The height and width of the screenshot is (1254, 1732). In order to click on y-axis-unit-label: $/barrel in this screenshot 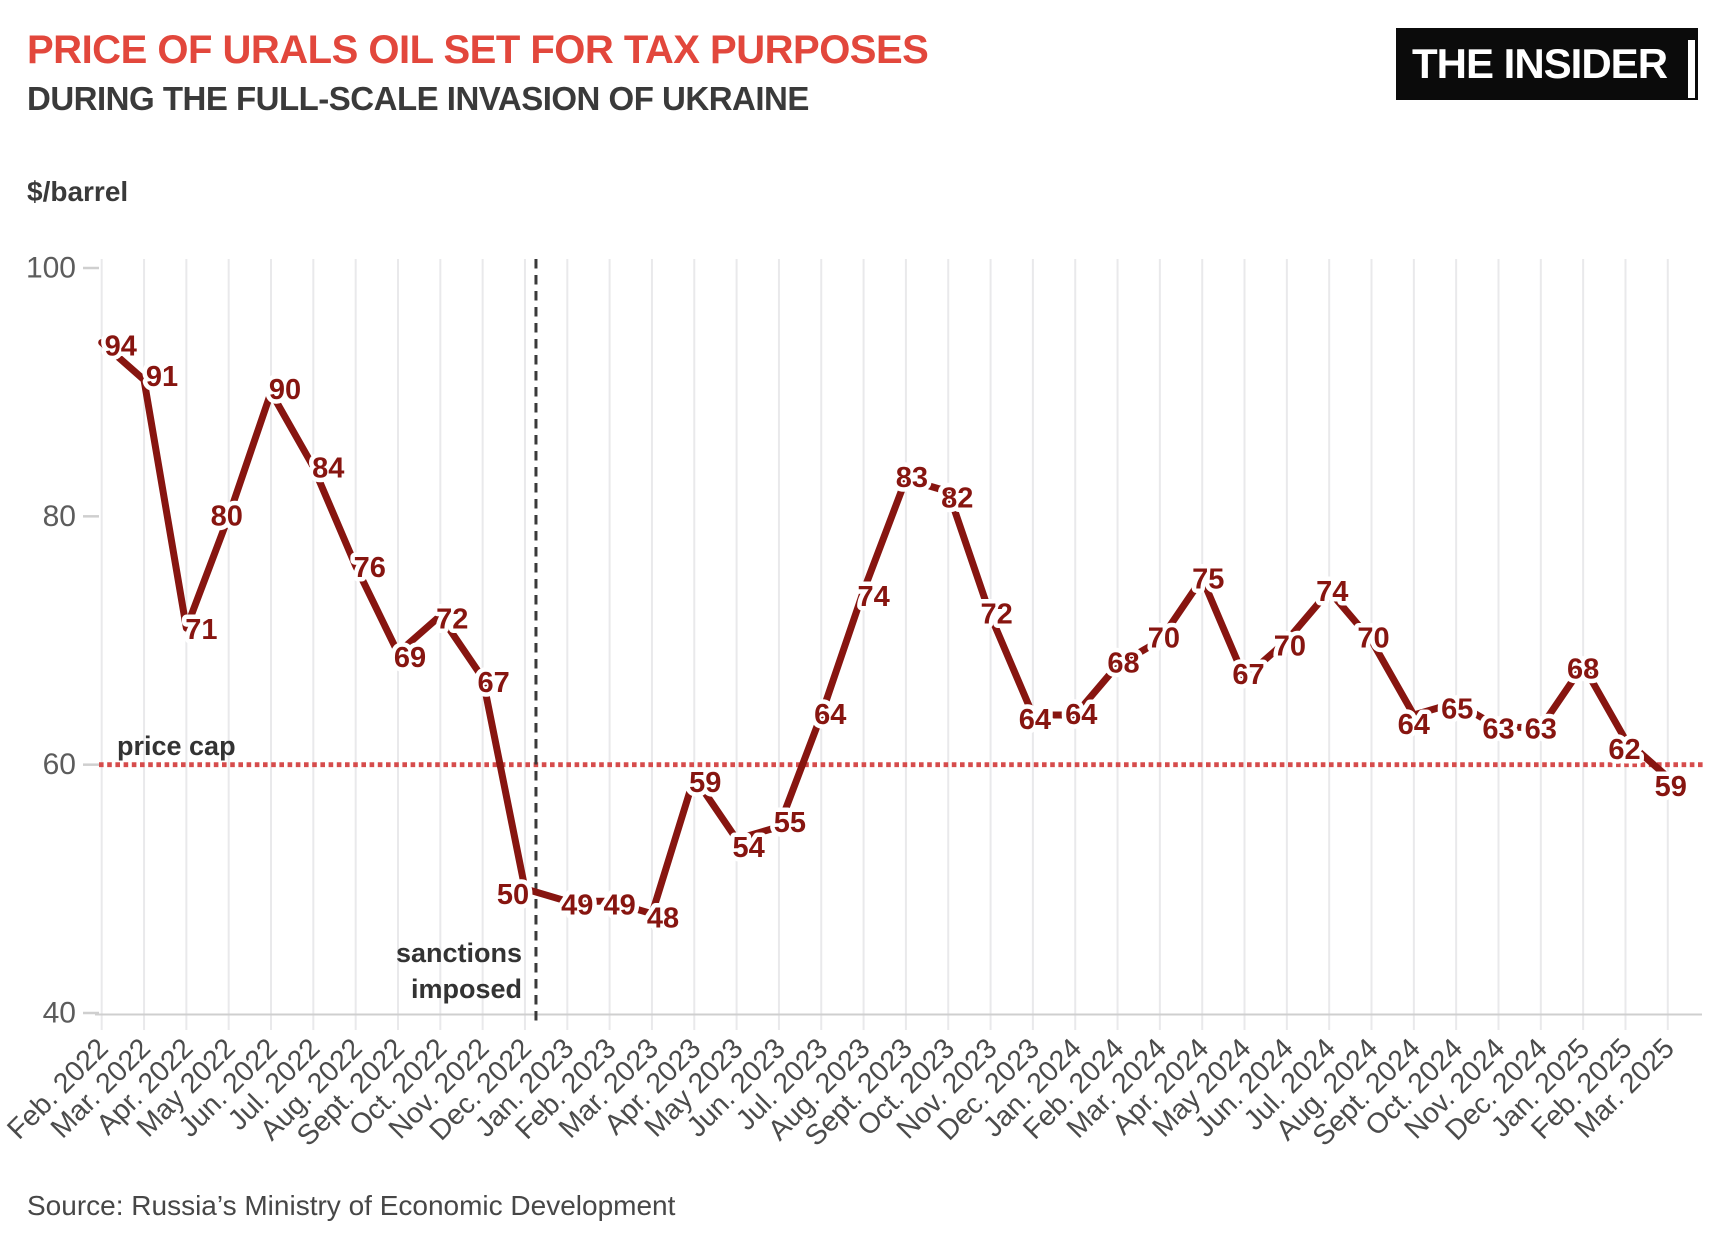, I will do `click(78, 191)`.